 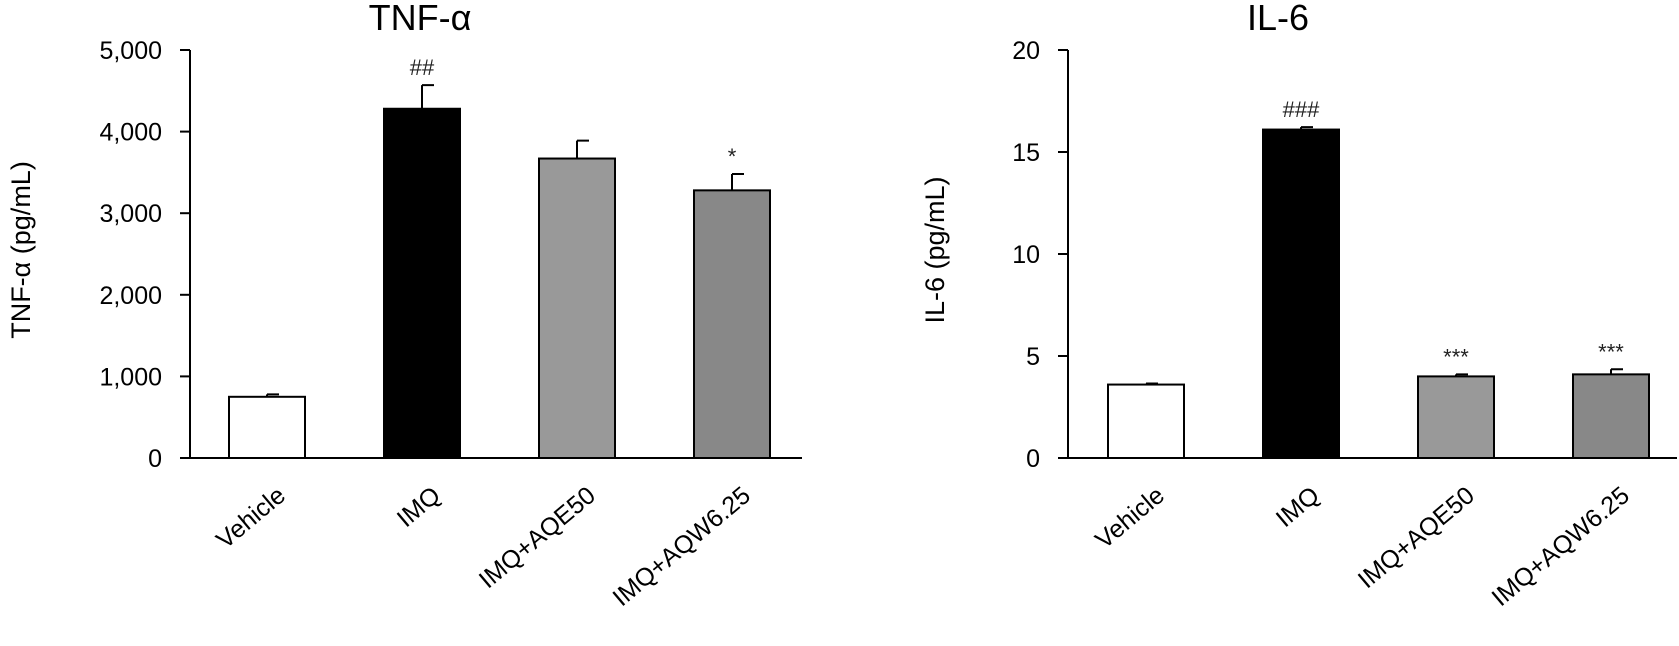 What do you see at coordinates (130, 133) in the screenshot?
I see `y-tick-label: 4,000` at bounding box center [130, 133].